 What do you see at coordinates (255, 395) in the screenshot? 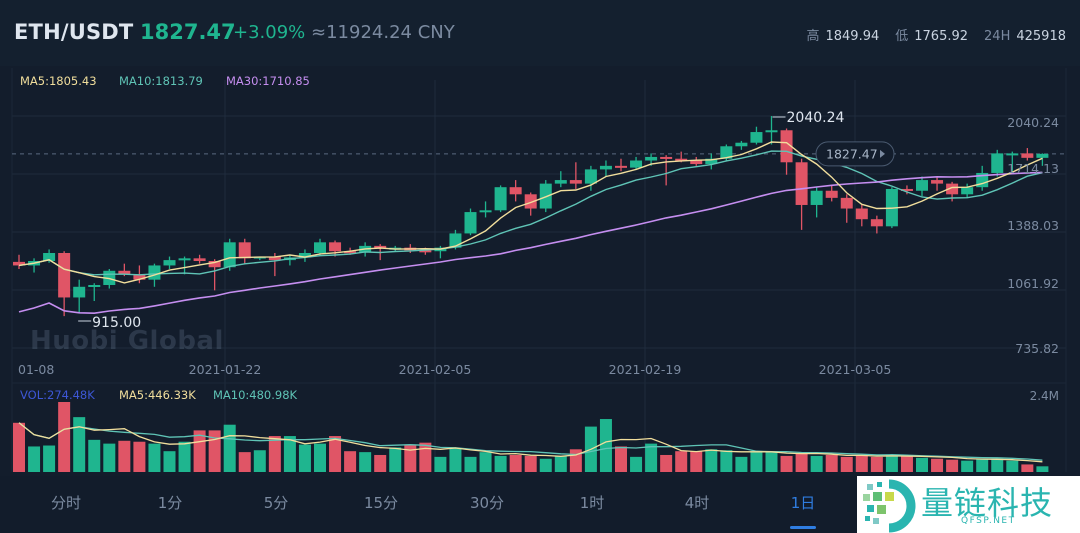
I see `vol-ma10-legend: MA10:480.98K` at bounding box center [255, 395].